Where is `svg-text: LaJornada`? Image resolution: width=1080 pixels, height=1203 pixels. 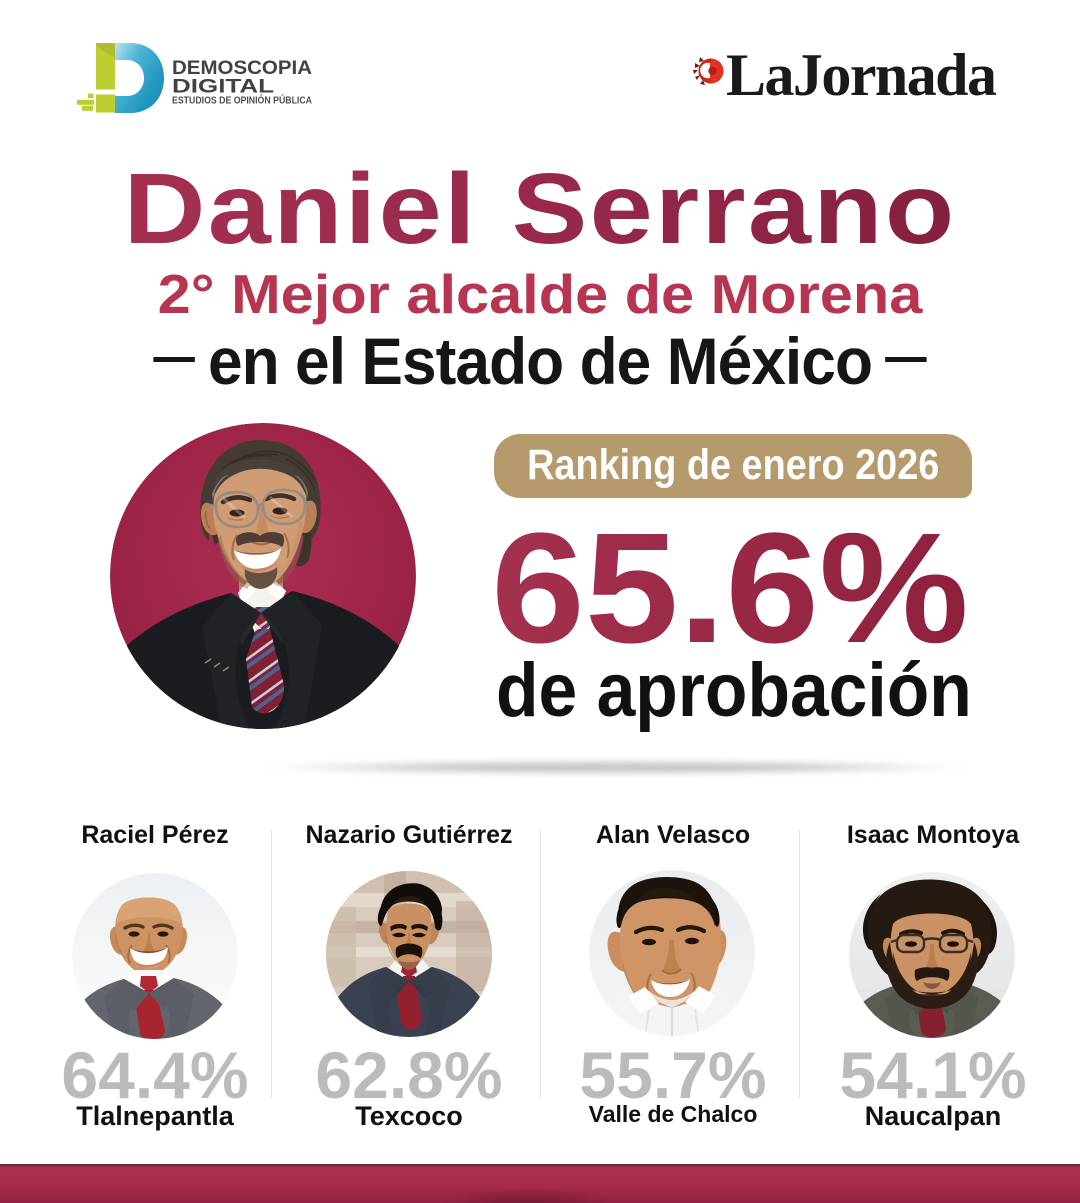
svg-text: LaJornada is located at coordinates (861, 75).